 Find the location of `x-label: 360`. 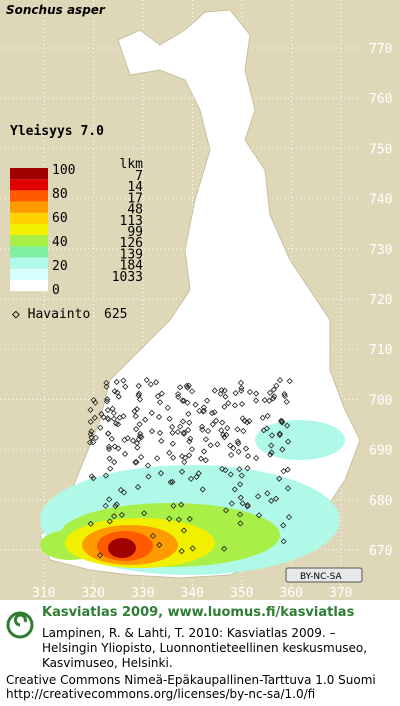

x-label: 360 is located at coordinates (291, 593).